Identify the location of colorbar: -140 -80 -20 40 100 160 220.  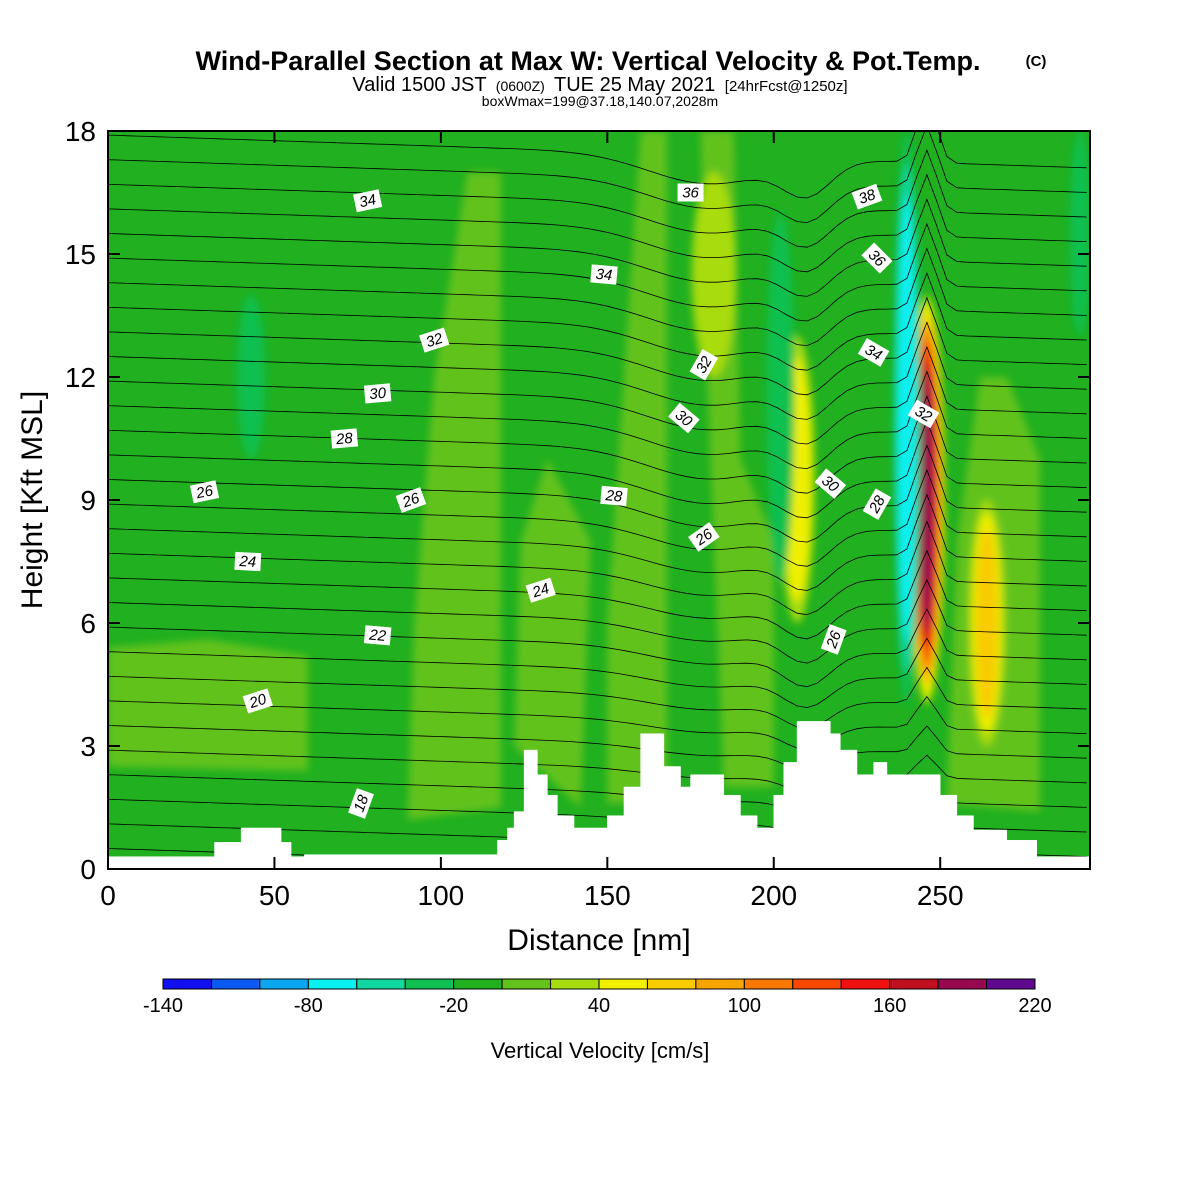
(597, 997).